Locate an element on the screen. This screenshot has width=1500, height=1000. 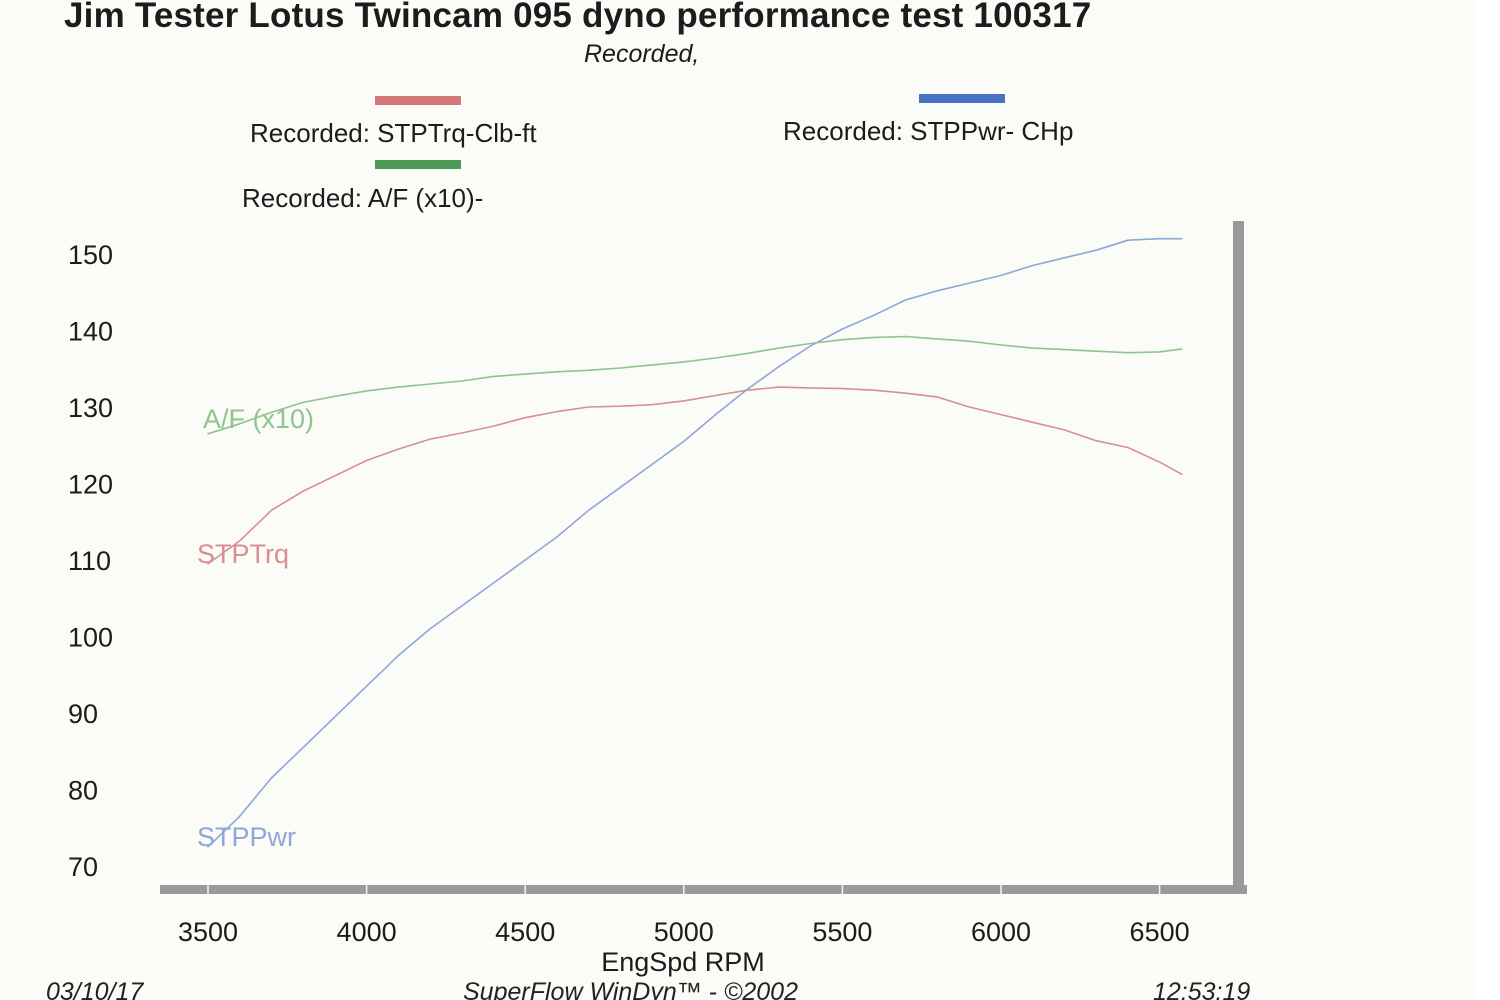
x-tick-label-2: 4500 is located at coordinates (525, 932).